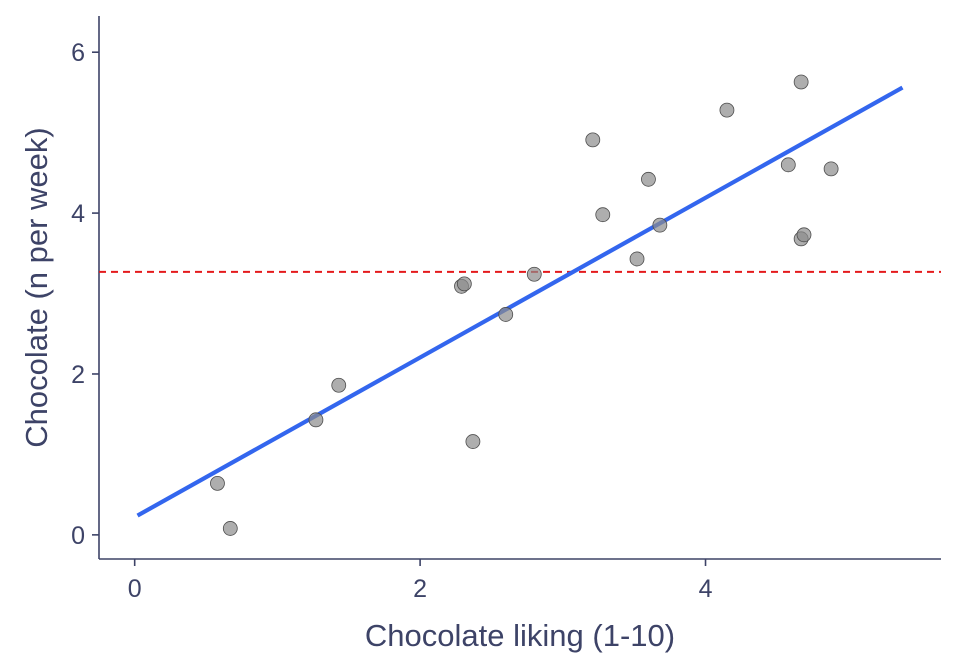  I want to click on x-ticks: 0 2 4, so click(420, 581).